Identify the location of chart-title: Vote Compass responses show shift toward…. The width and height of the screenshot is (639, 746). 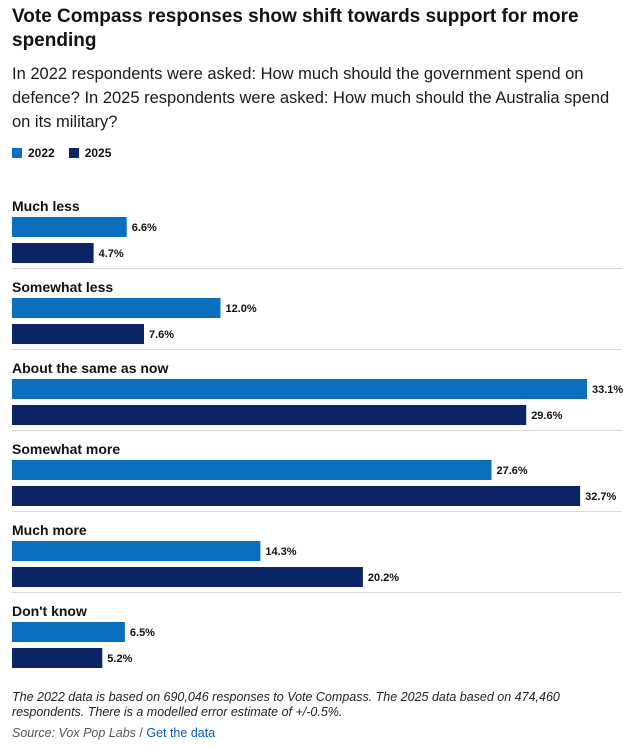
(295, 28).